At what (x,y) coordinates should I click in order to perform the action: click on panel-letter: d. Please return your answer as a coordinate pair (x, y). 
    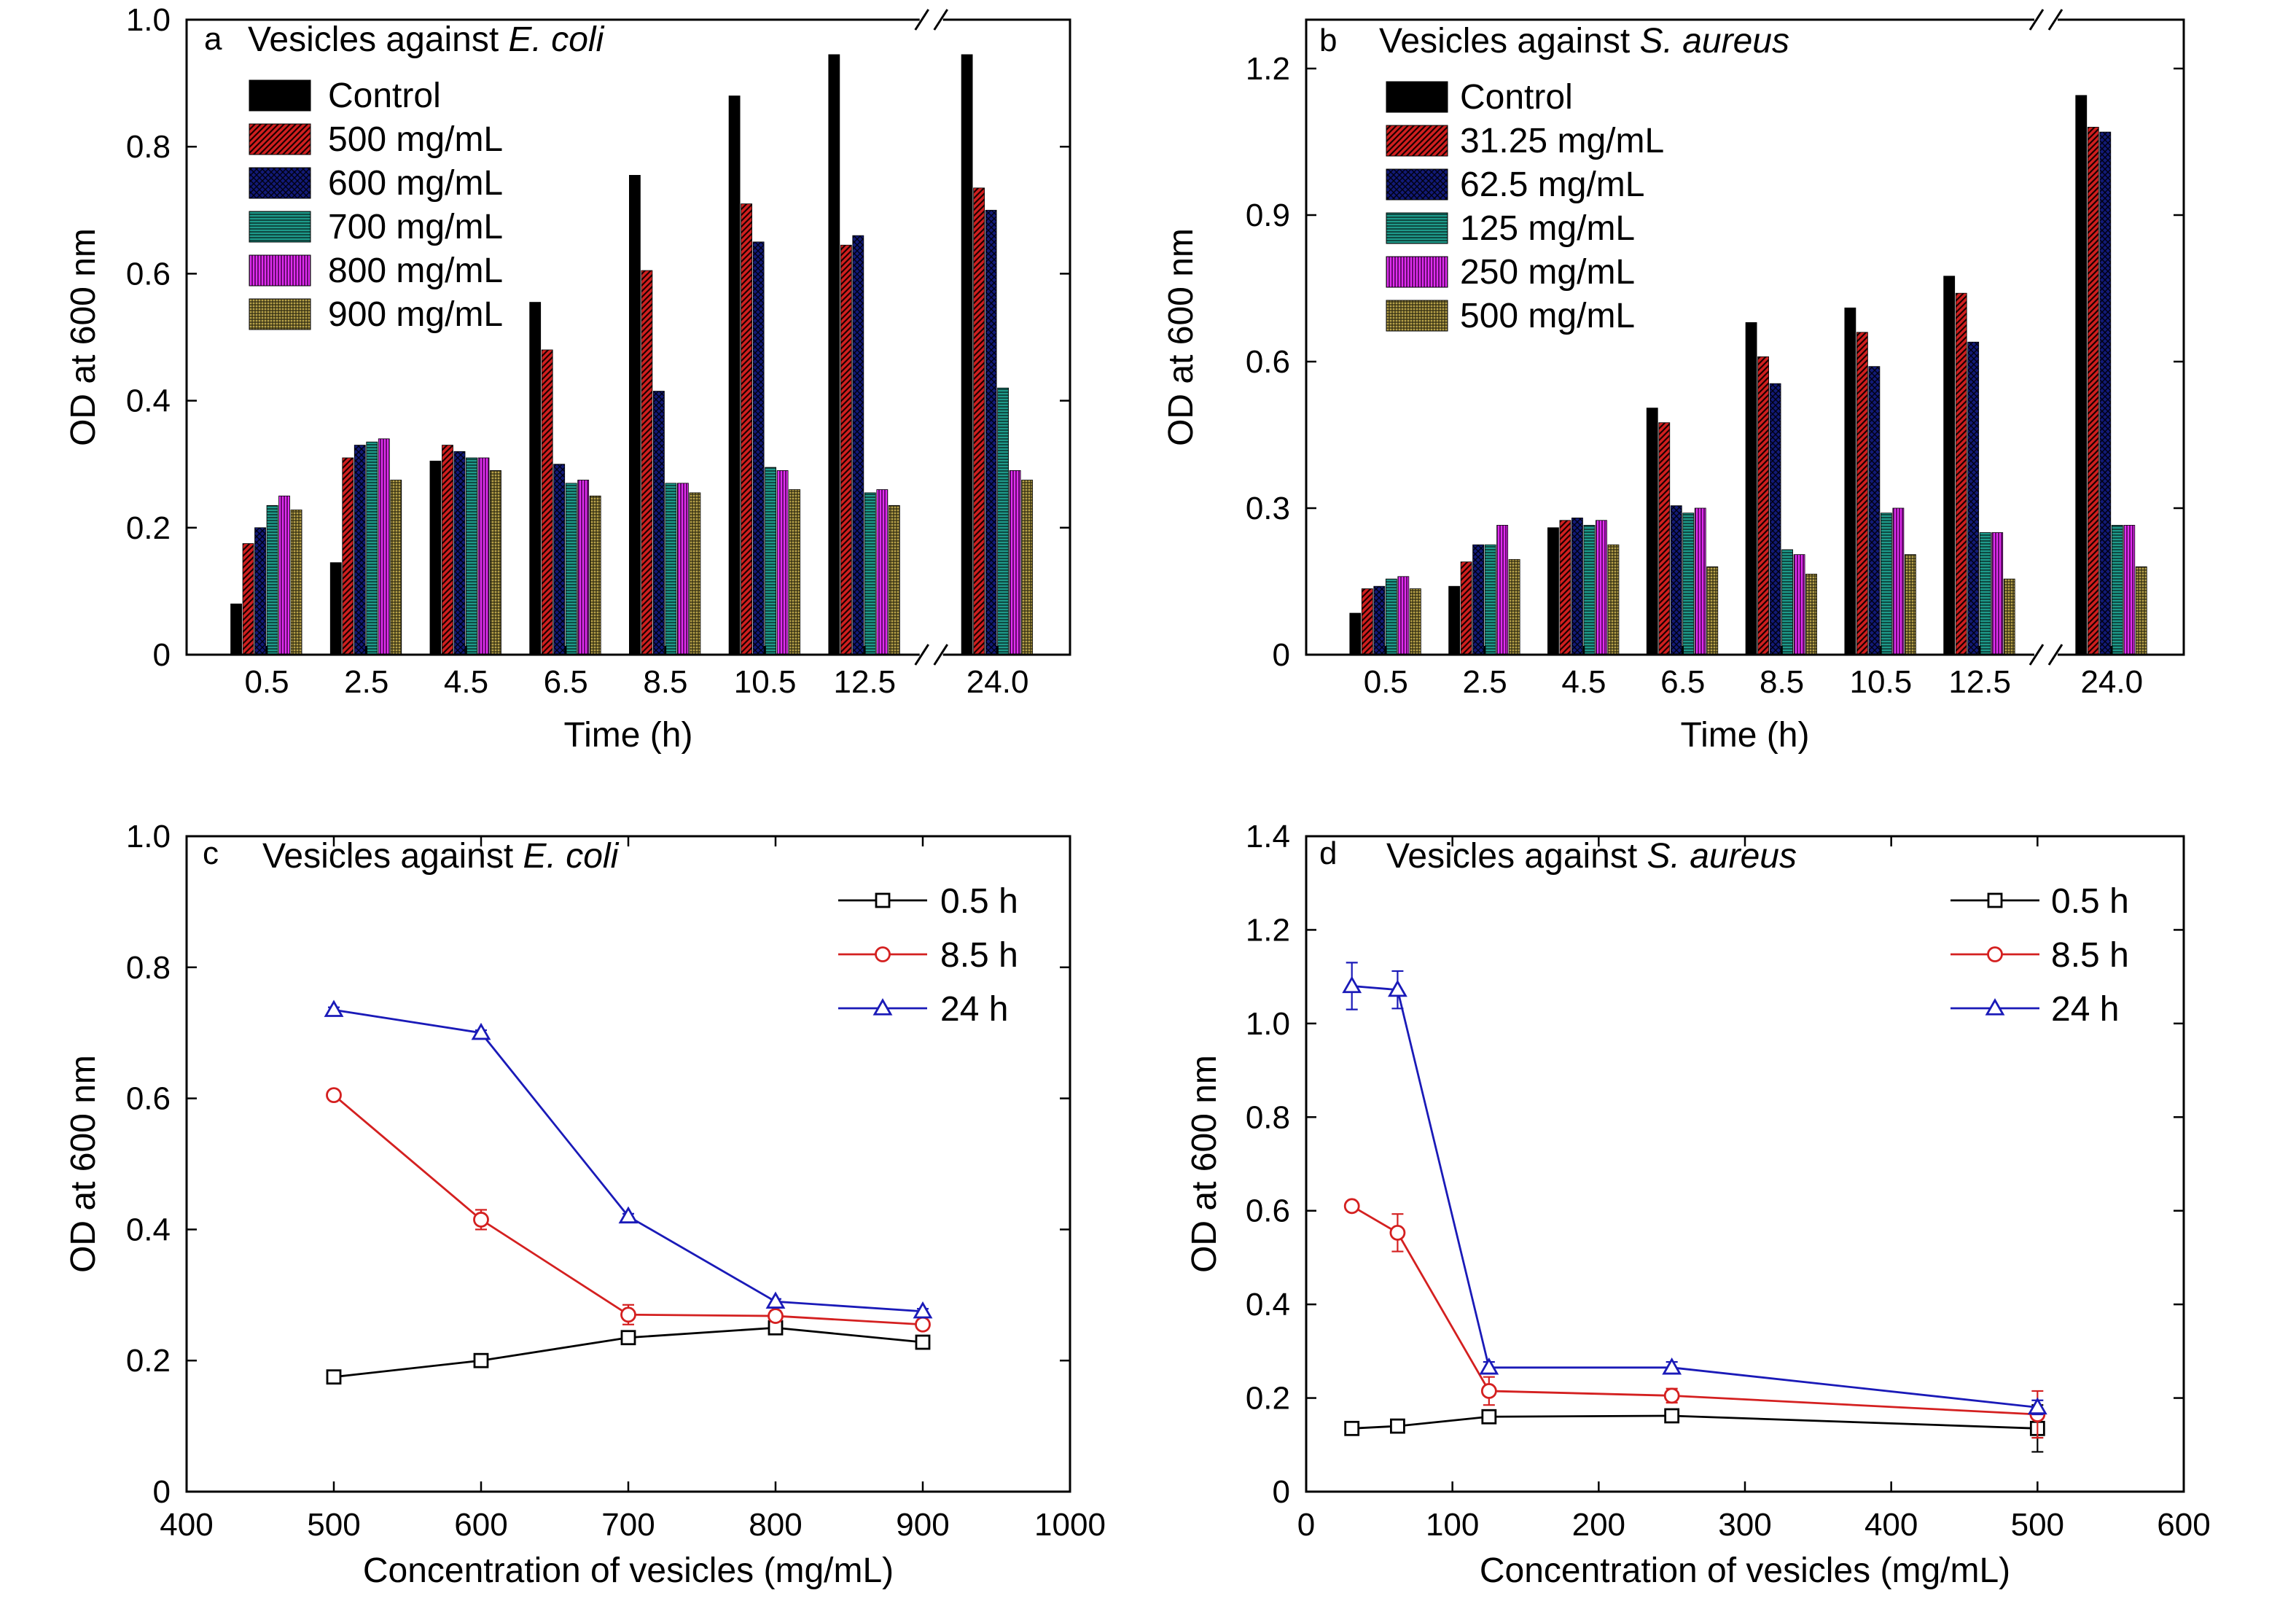
    Looking at the image, I should click on (1328, 853).